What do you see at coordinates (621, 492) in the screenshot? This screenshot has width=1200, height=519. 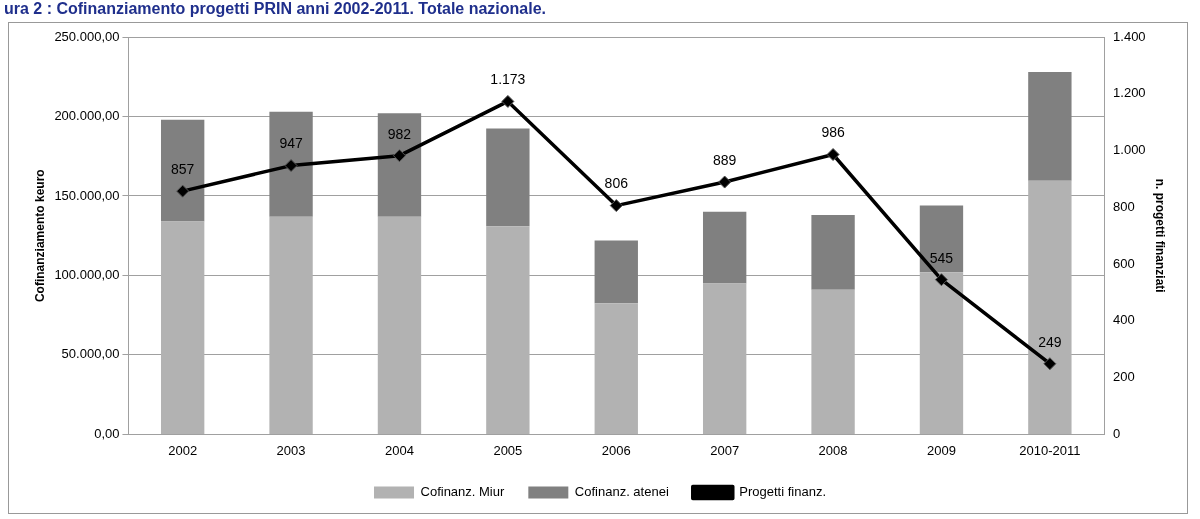 I see `legend-label: Cofinanz. atenei` at bounding box center [621, 492].